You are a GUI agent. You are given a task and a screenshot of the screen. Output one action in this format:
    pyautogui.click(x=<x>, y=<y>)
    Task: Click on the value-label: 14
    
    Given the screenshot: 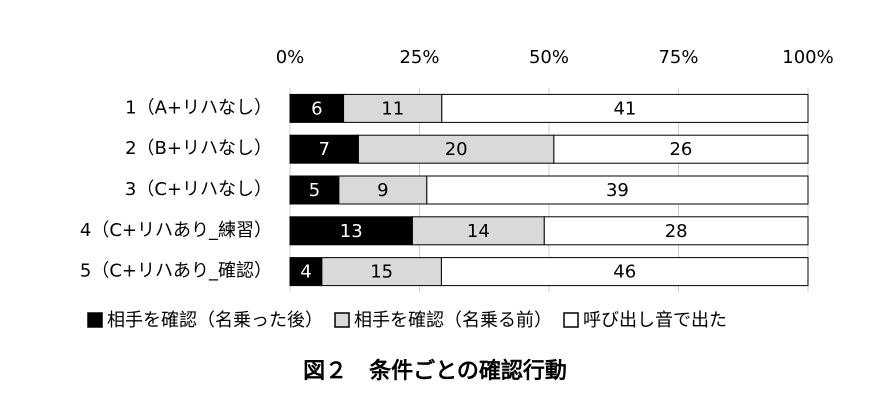 What is the action you would take?
    pyautogui.click(x=478, y=231)
    